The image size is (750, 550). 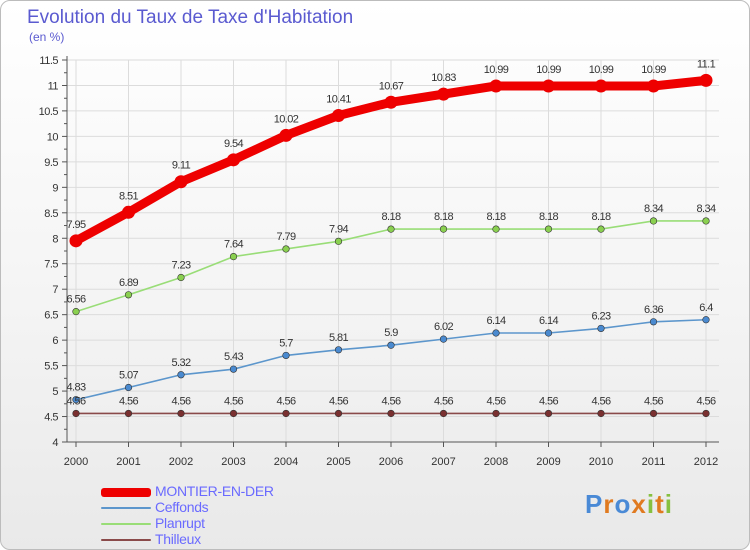 What do you see at coordinates (75, 388) in the screenshot?
I see `data-label: 4.83` at bounding box center [75, 388].